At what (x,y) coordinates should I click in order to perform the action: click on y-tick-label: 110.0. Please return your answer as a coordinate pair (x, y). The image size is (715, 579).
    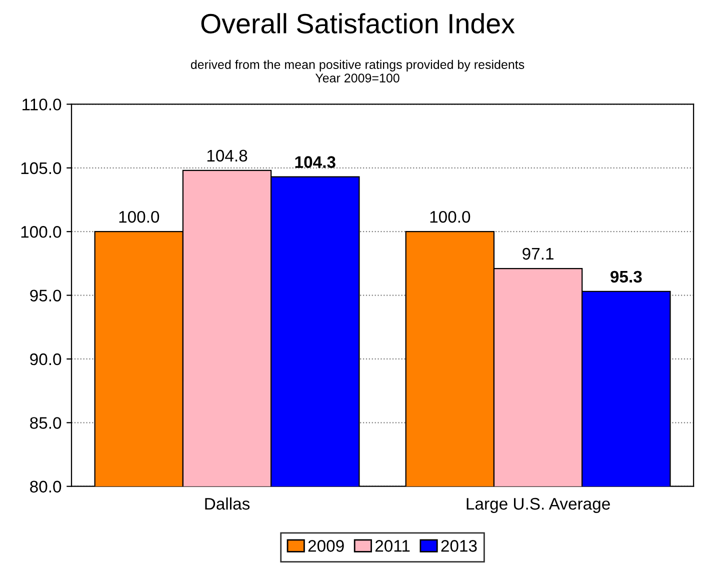
    Looking at the image, I should click on (42, 104).